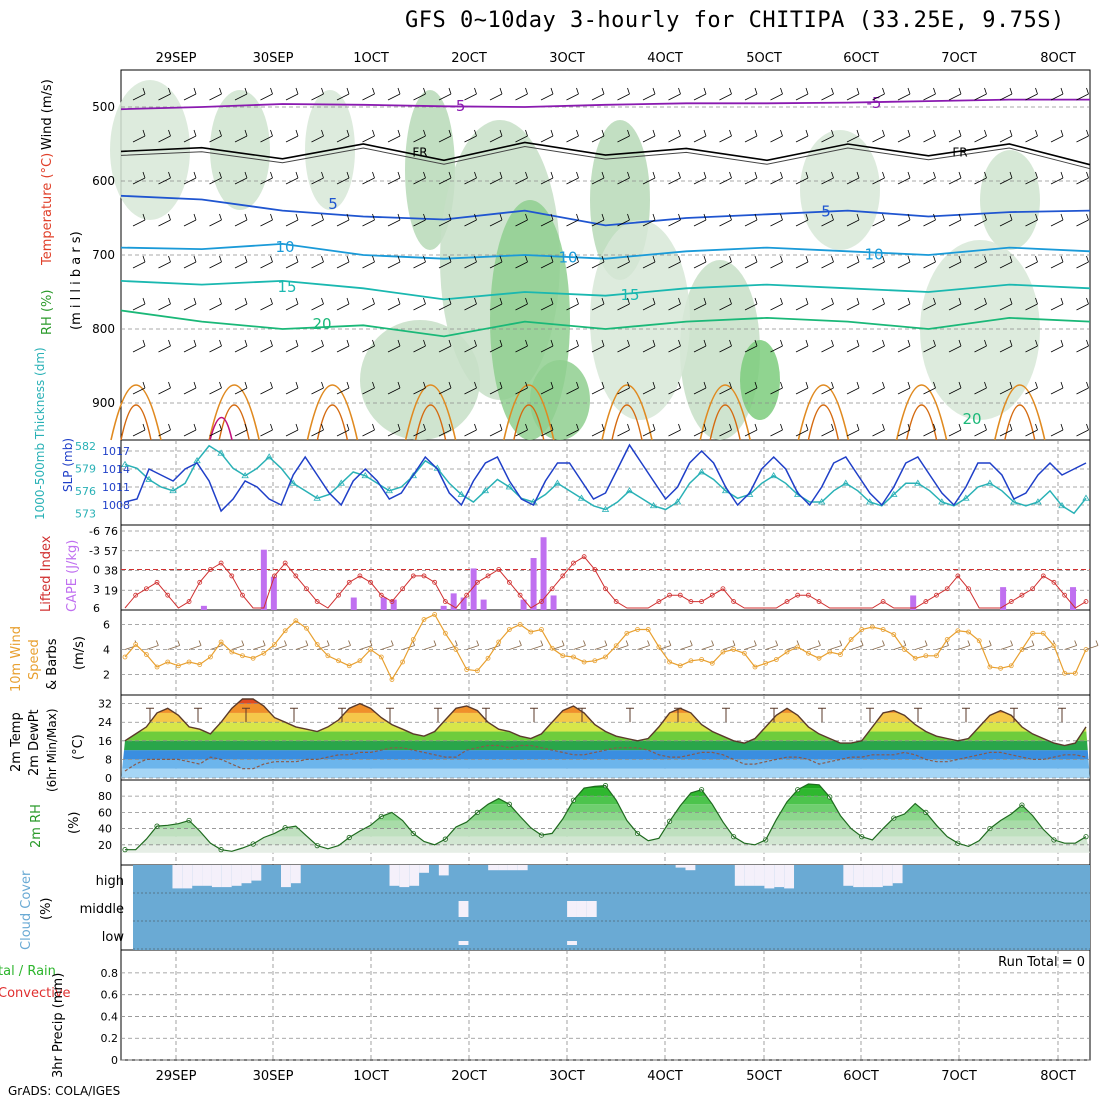 Image resolution: width=1100 pixels, height=1100 pixels. I want to click on date-tick-bottom: 2OCT, so click(469, 1076).